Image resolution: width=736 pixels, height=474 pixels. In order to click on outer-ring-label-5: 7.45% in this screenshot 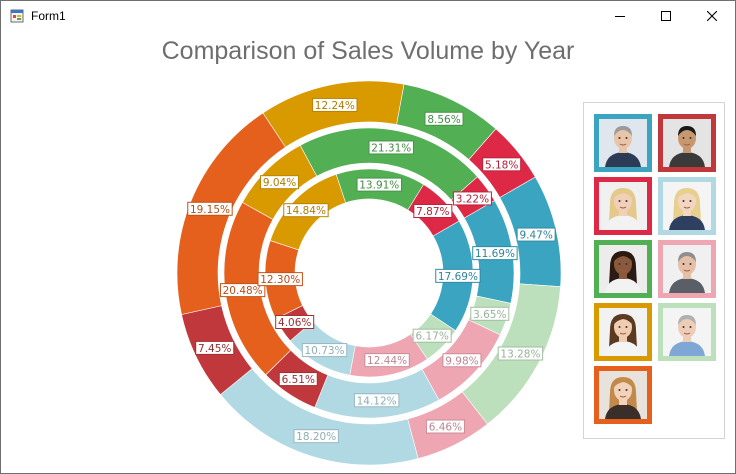, I will do `click(215, 347)`.